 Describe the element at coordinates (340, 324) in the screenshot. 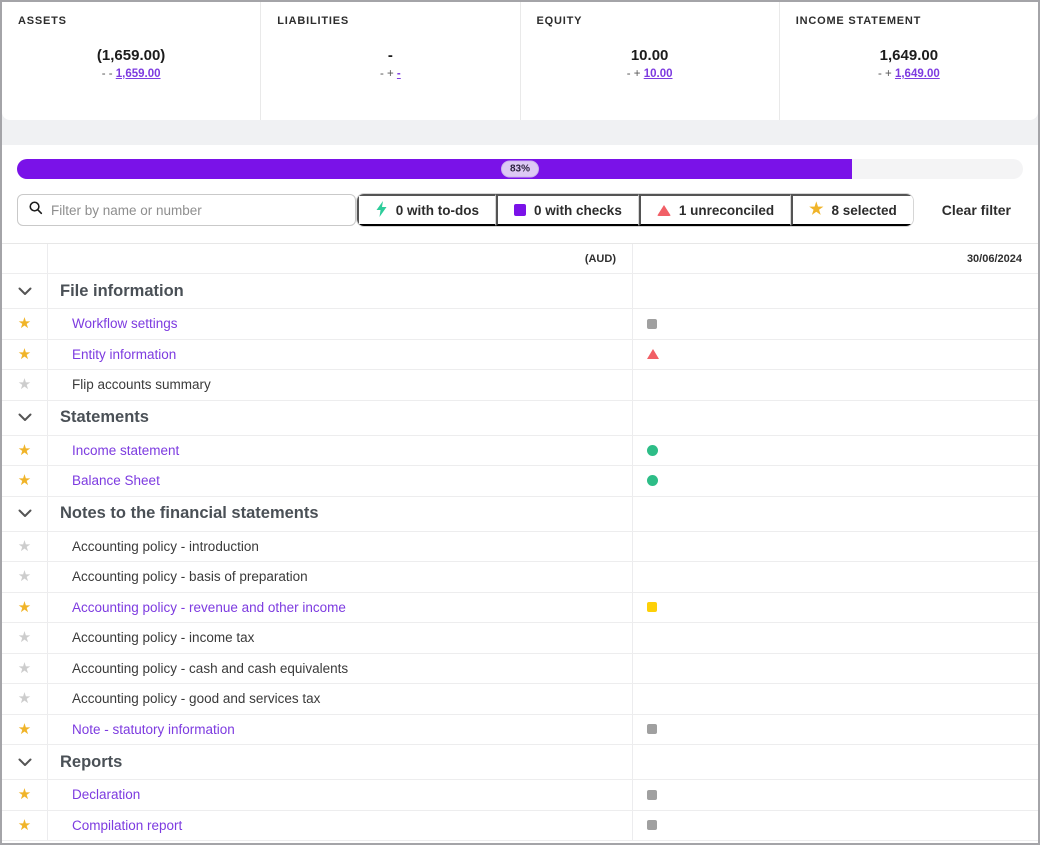

I see `document-name: Workflow settings` at that location.